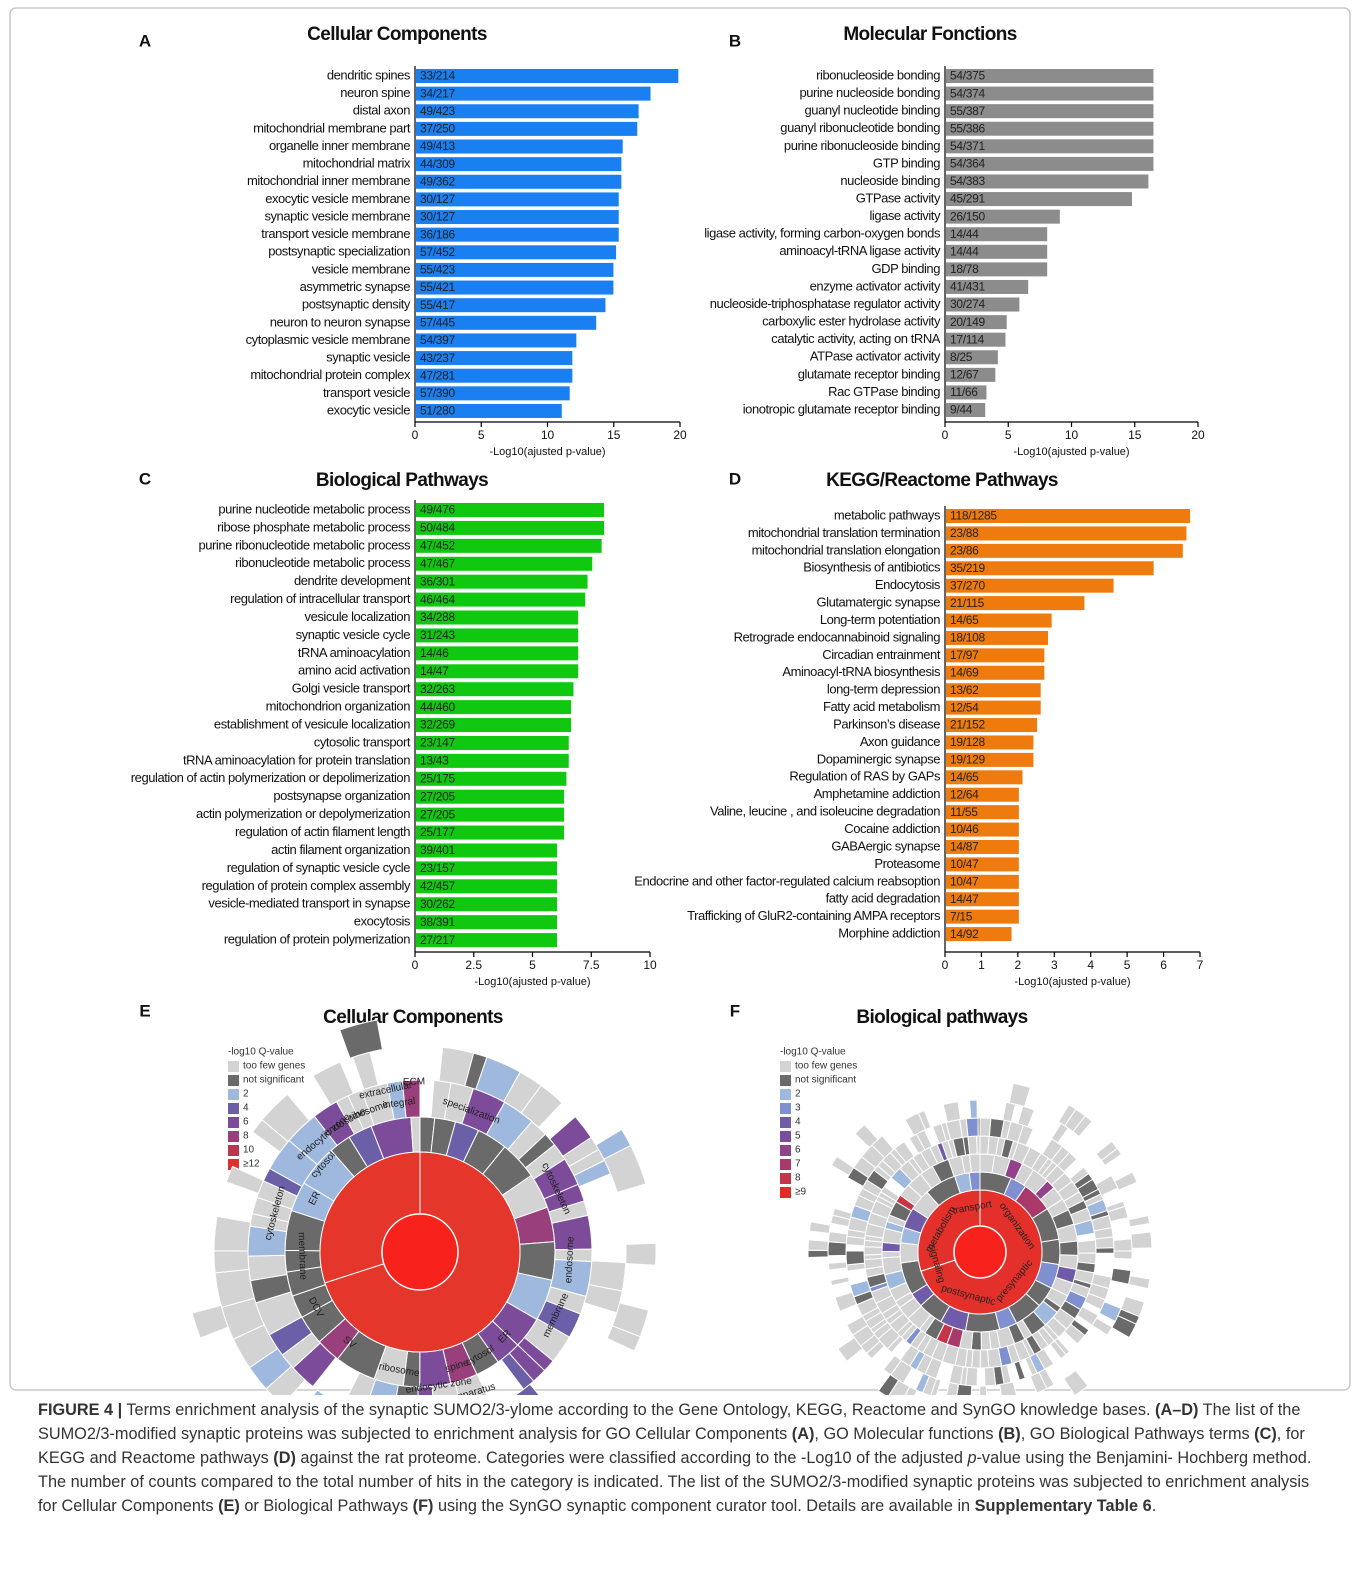 This screenshot has height=1595, width=1360. What do you see at coordinates (438, 322) in the screenshot?
I see `count-label: 57/445` at bounding box center [438, 322].